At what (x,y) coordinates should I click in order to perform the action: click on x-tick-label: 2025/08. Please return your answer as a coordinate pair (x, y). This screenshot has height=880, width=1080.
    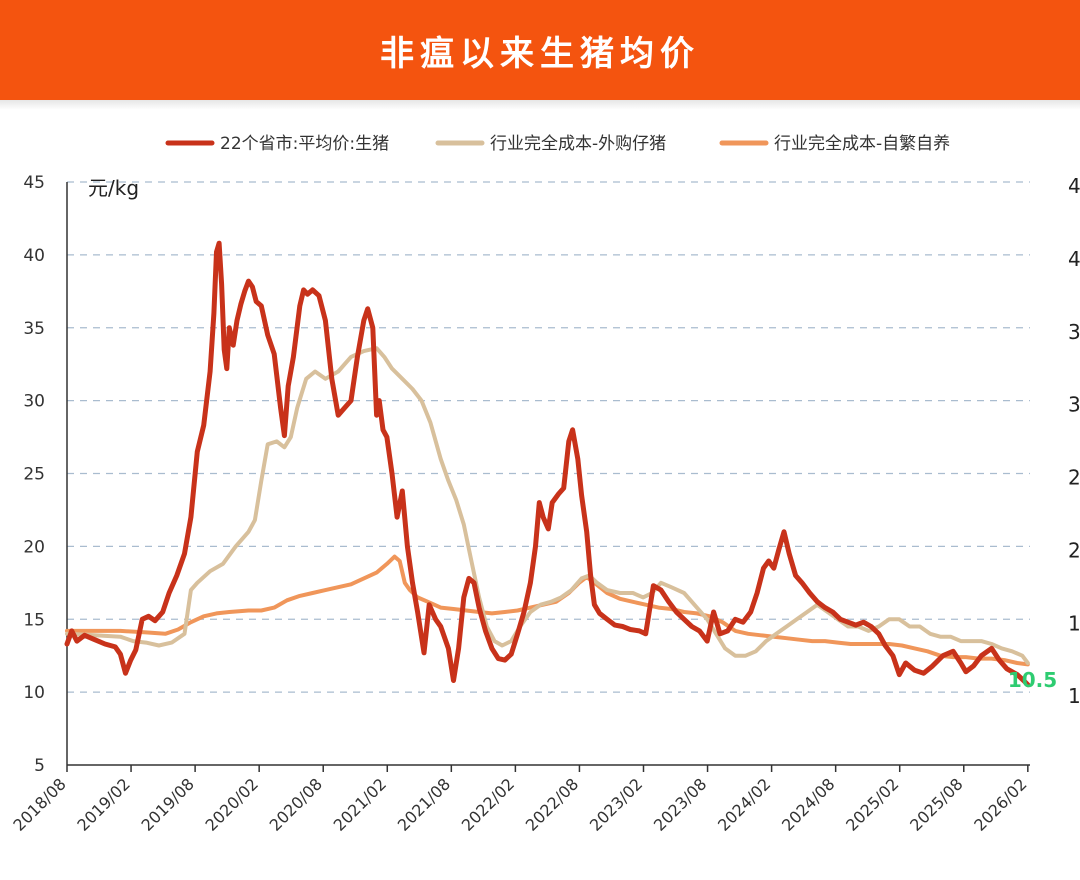
    Looking at the image, I should click on (936, 804).